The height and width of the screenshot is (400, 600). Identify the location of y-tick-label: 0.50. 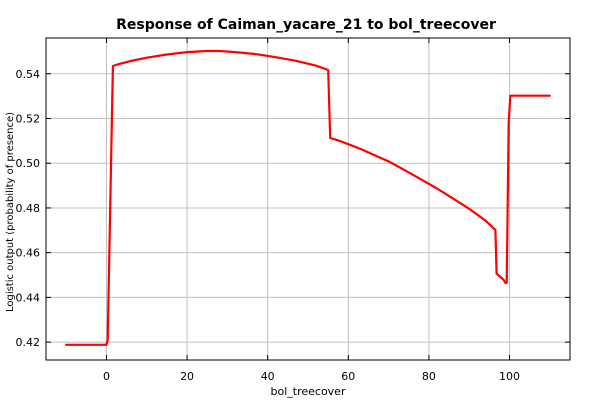
(28, 163).